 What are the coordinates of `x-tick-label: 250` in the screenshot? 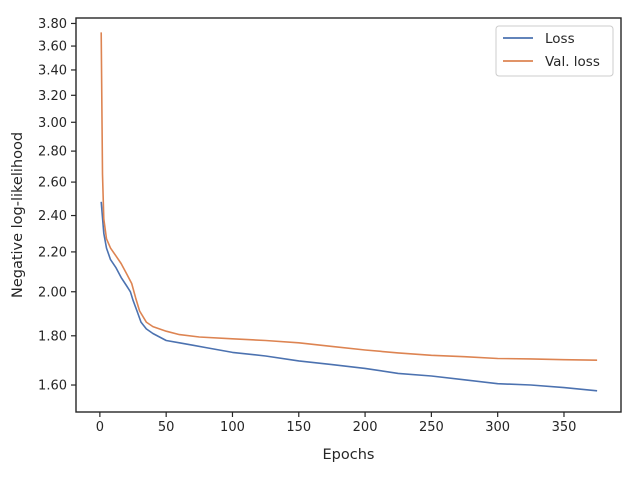 It's located at (431, 427).